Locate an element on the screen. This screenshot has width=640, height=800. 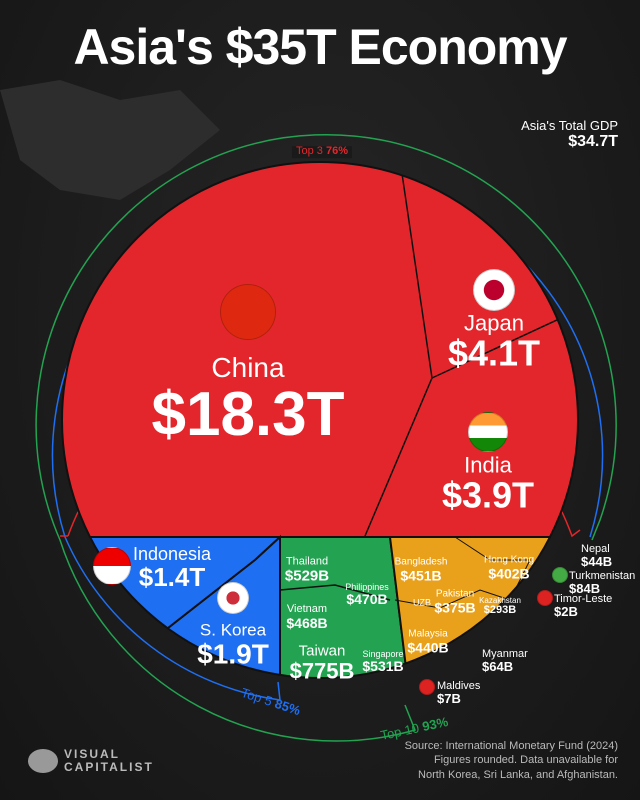
label-japan: Japan $4.1T is located at coordinates (494, 342).